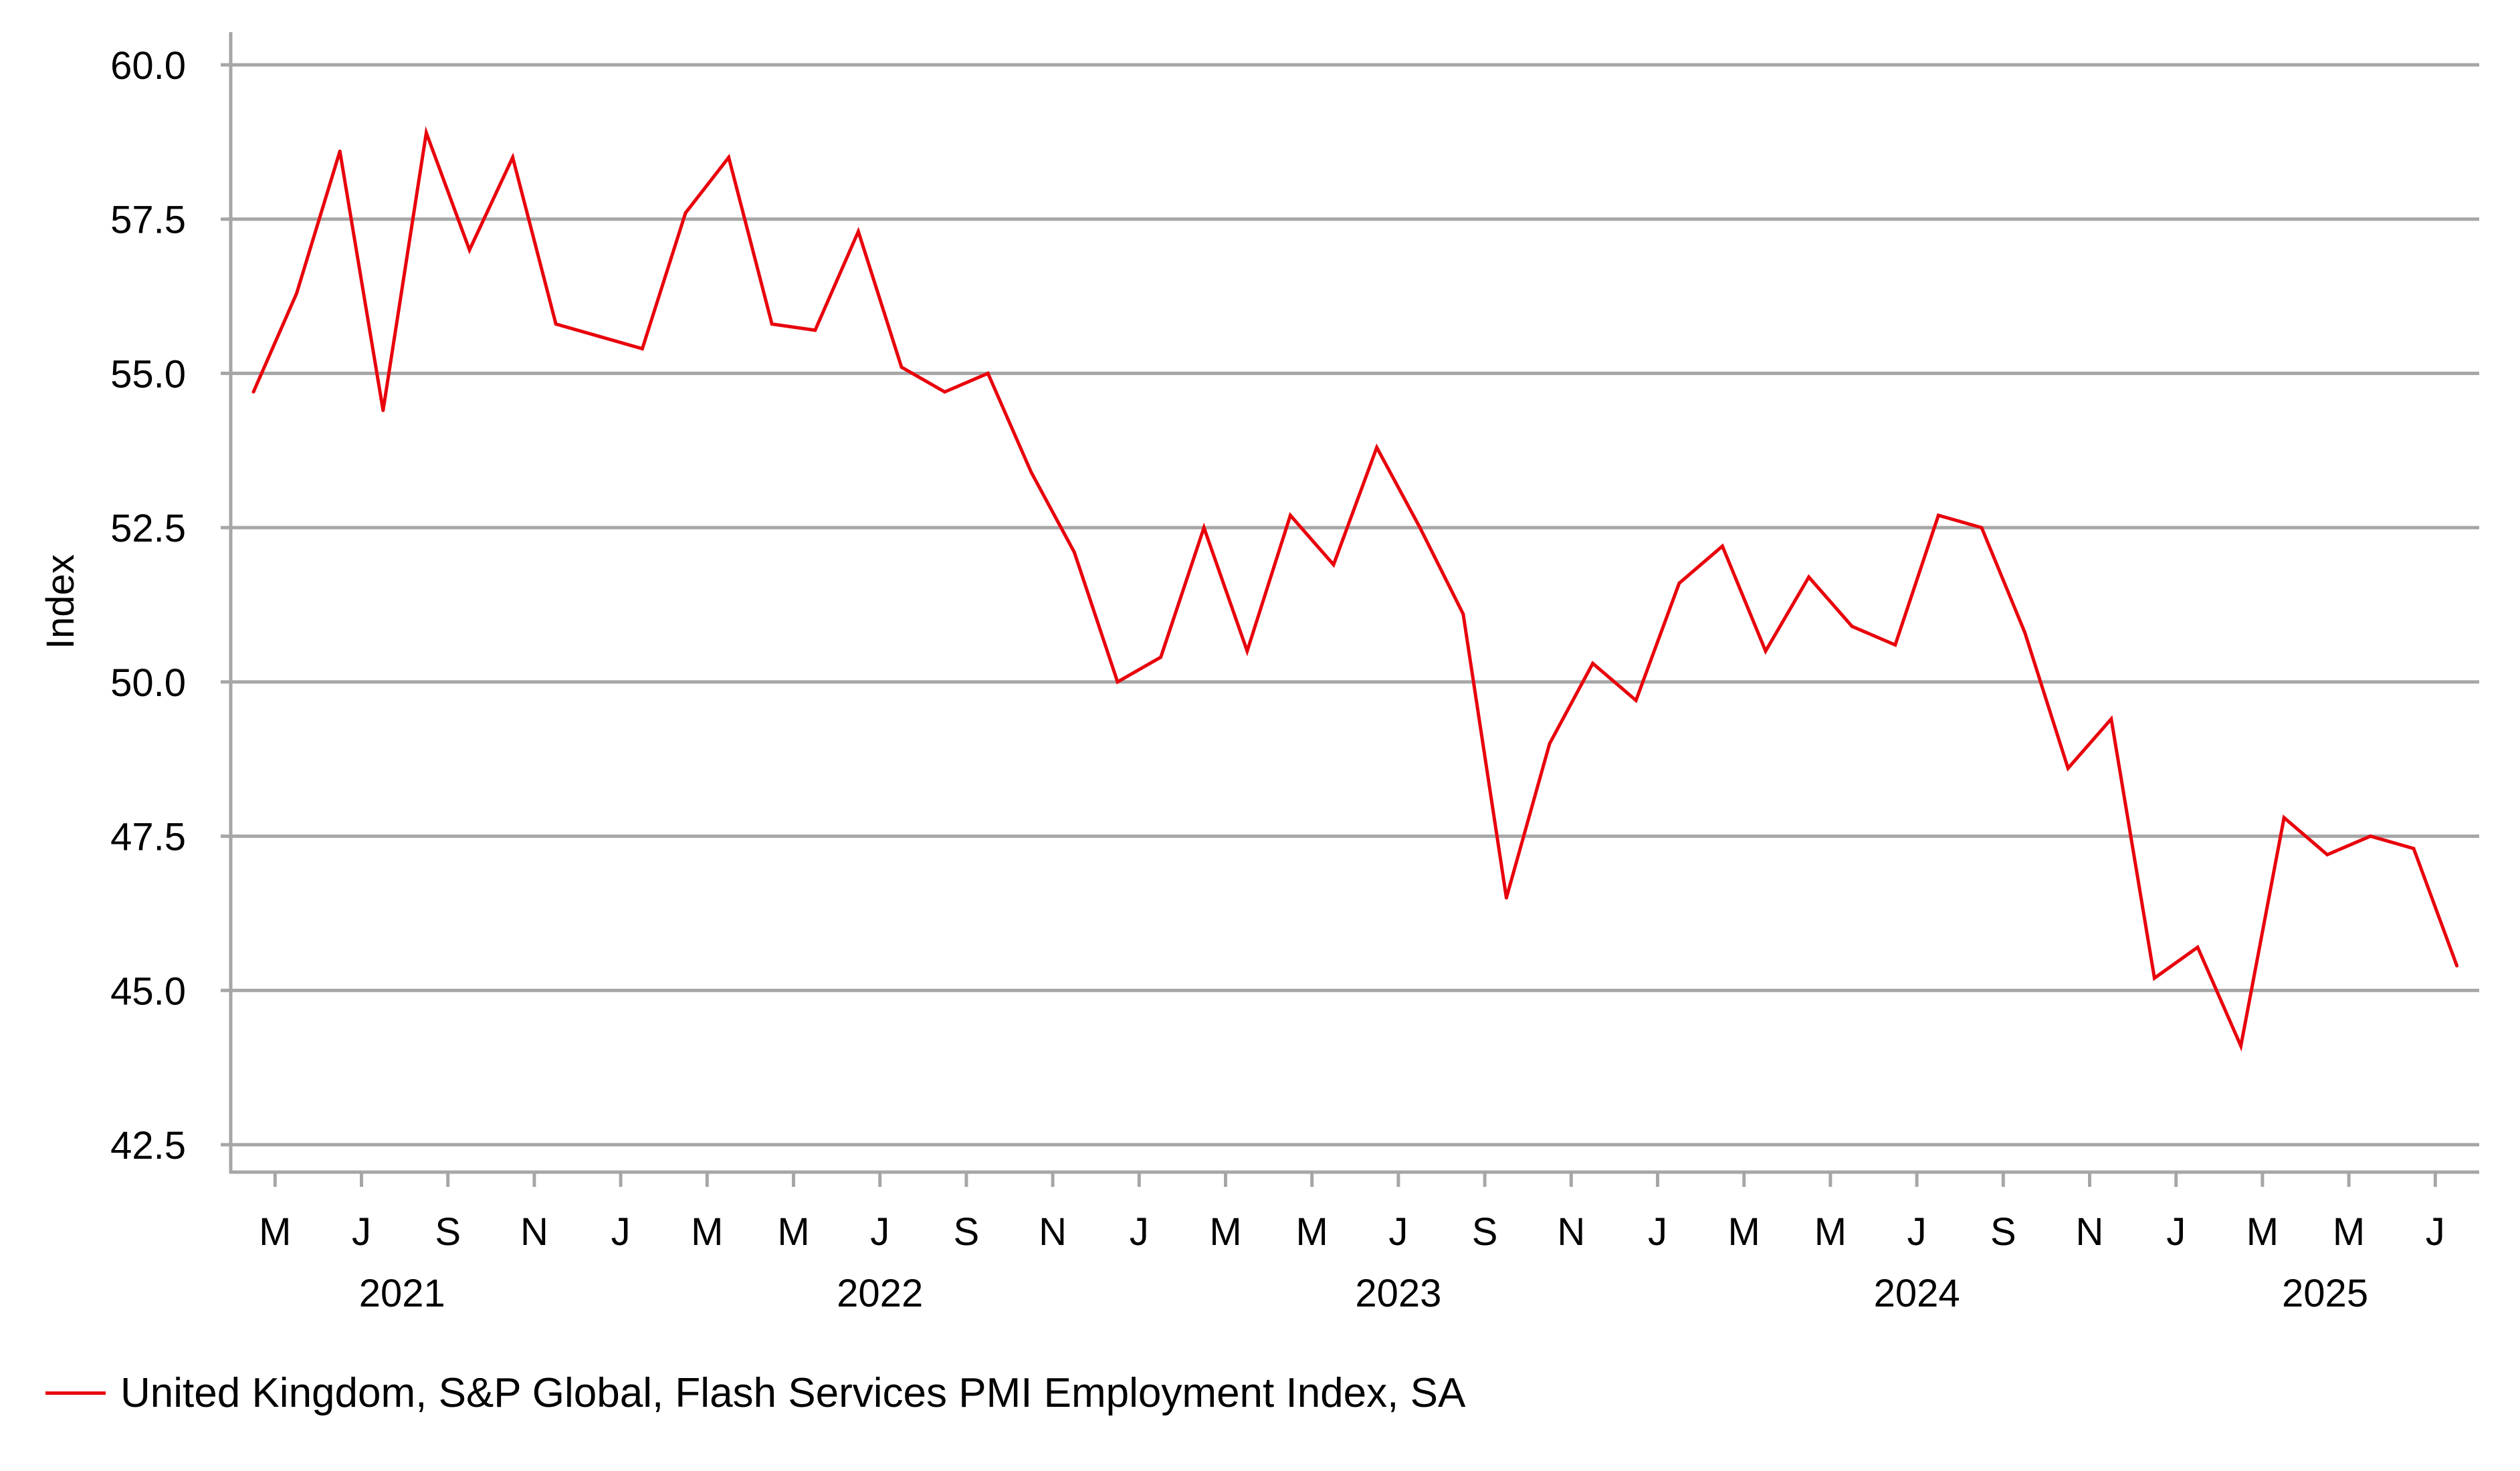  Describe the element at coordinates (148, 528) in the screenshot. I see `y-tick-label: 52.5` at that location.